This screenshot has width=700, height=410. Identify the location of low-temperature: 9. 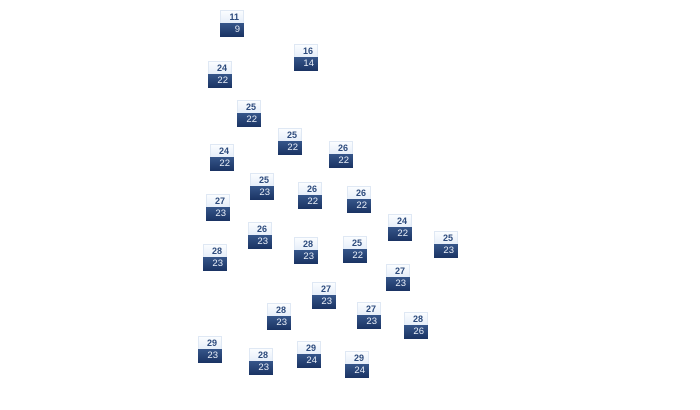
(232, 30).